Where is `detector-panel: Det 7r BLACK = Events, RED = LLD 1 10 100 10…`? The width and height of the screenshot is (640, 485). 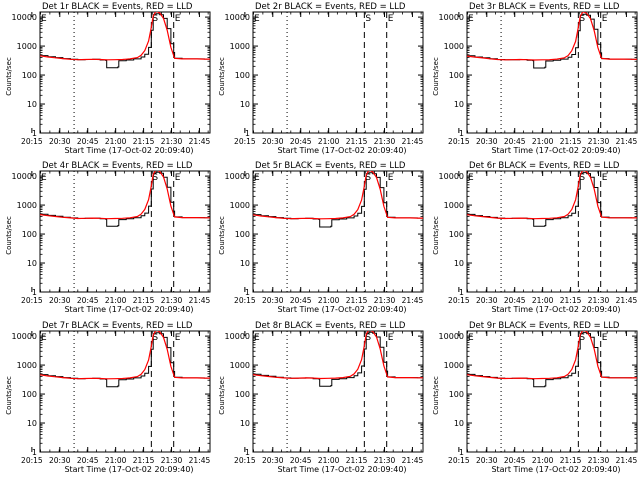
detector-panel: Det 7r BLACK = Events, RED = LLD 1 10 100 10… is located at coordinates (108, 397).